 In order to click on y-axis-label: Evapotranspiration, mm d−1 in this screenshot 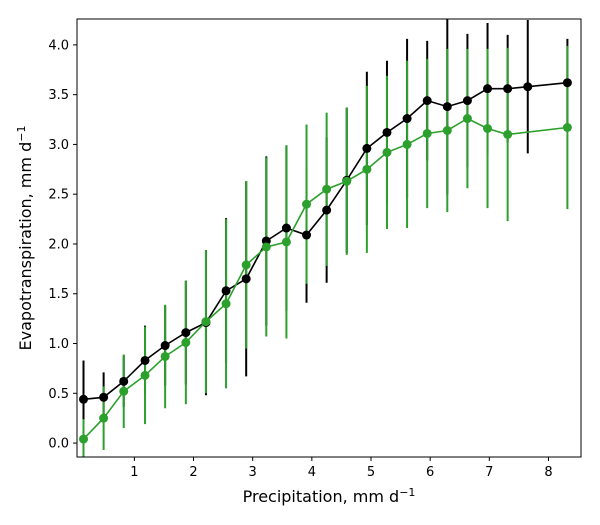, I will do `click(25, 238)`.